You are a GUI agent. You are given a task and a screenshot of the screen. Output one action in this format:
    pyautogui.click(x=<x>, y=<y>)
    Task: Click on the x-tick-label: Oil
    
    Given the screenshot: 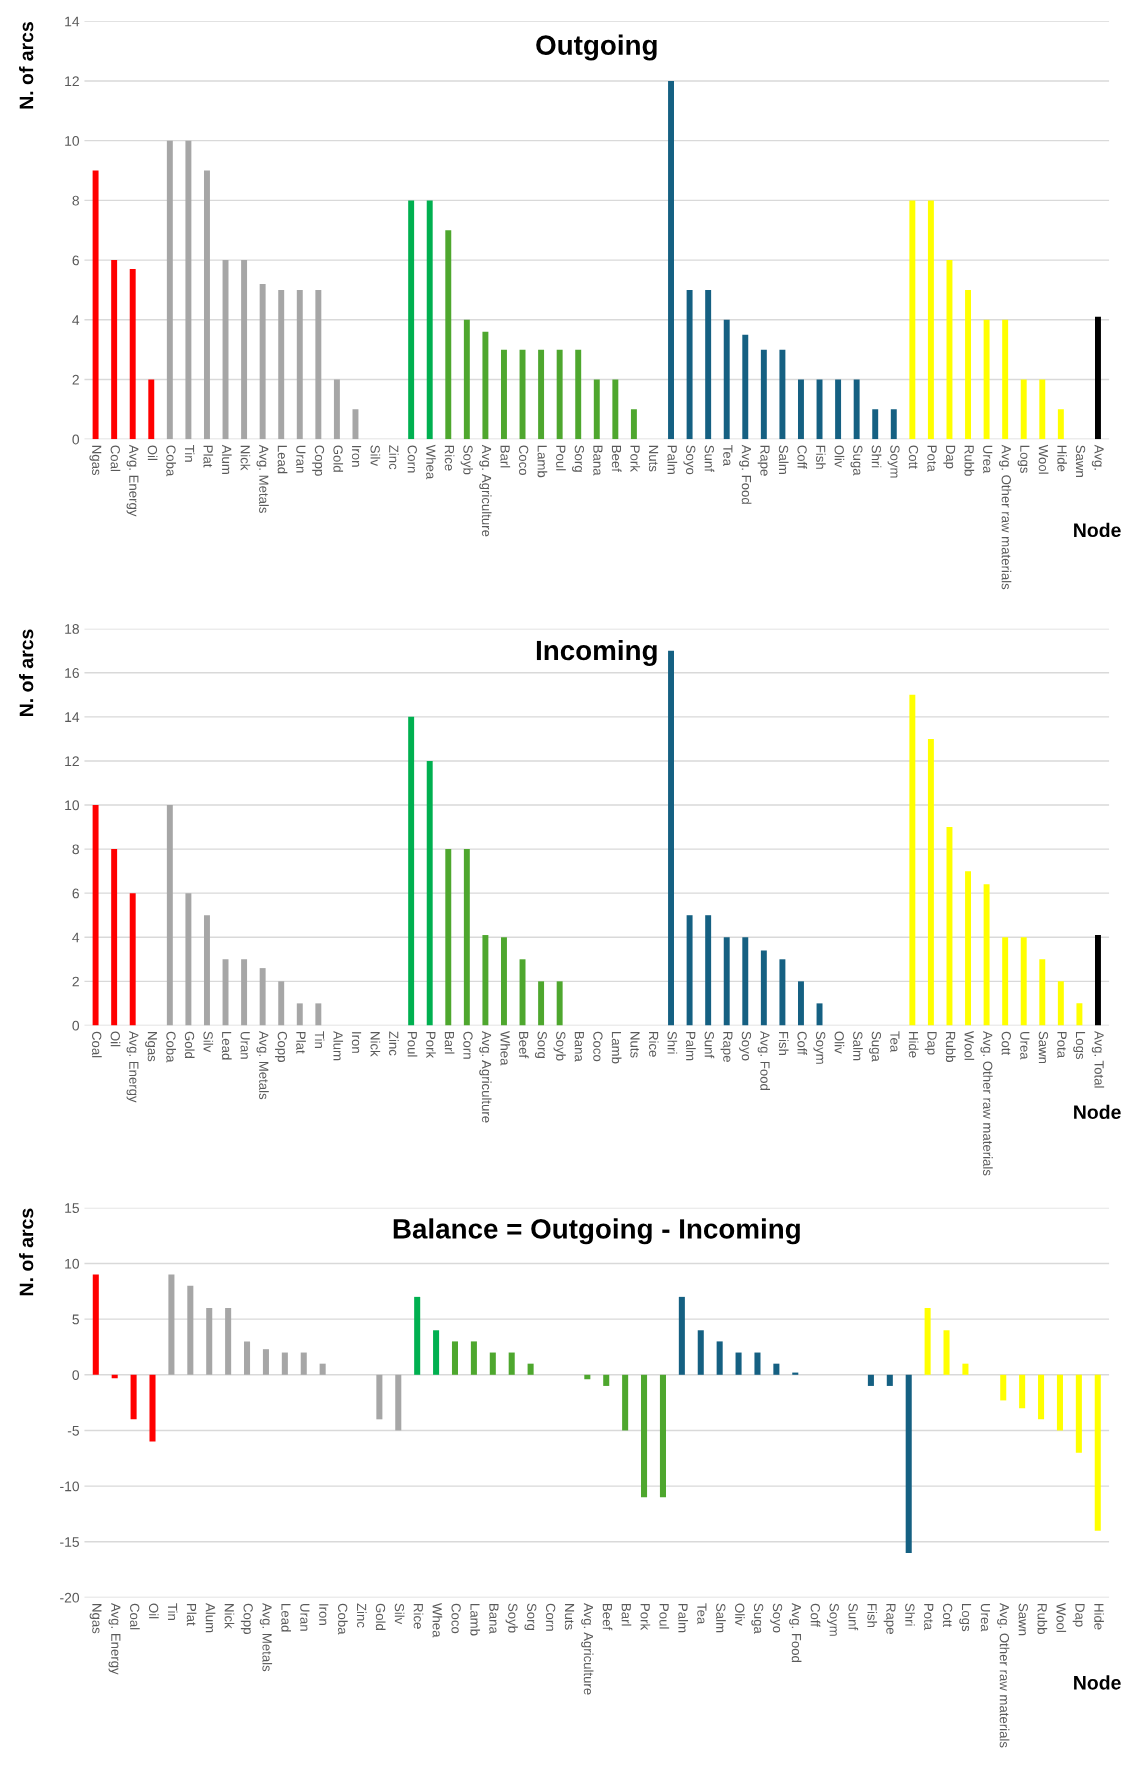 What is the action you would take?
    pyautogui.click(x=152, y=453)
    